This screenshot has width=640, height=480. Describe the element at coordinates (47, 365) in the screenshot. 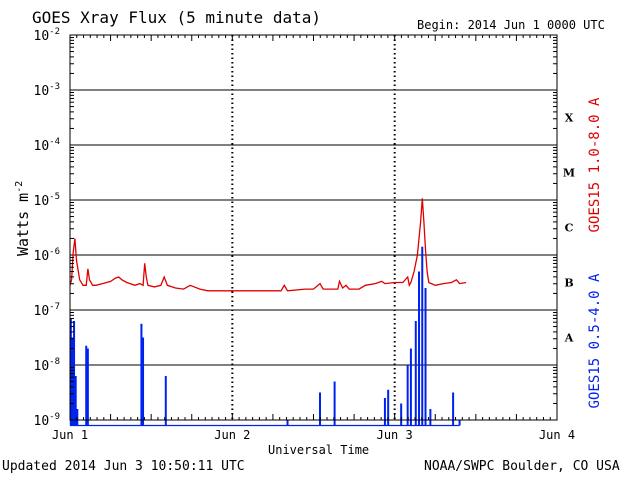

I see `y-tick-label: 10⁻⁸` at that location.